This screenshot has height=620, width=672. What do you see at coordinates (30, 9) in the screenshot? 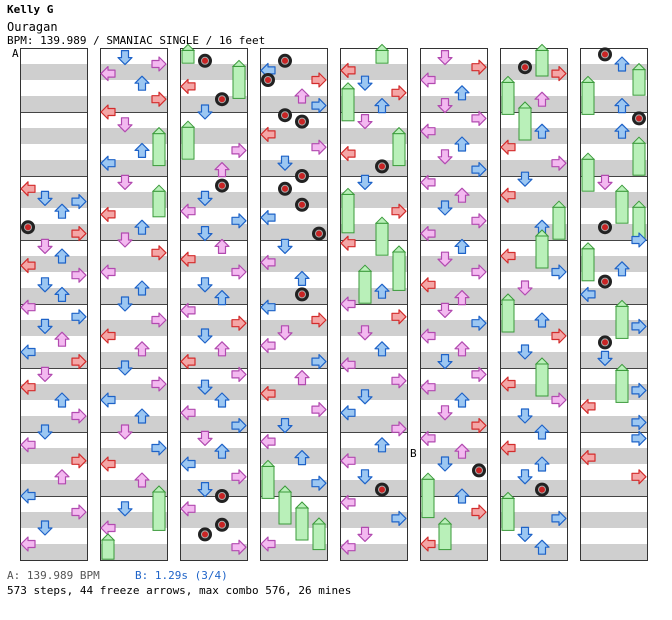
I see `artist-name: Kelly G` at bounding box center [30, 9].